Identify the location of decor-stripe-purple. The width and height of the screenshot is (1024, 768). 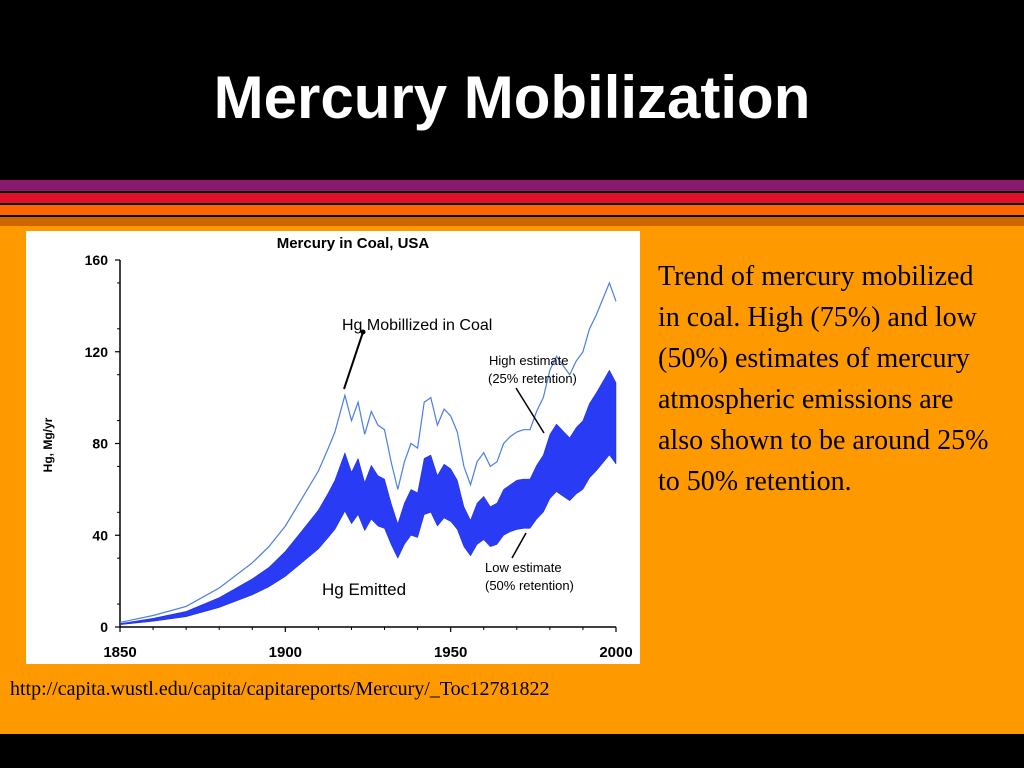
(512, 185).